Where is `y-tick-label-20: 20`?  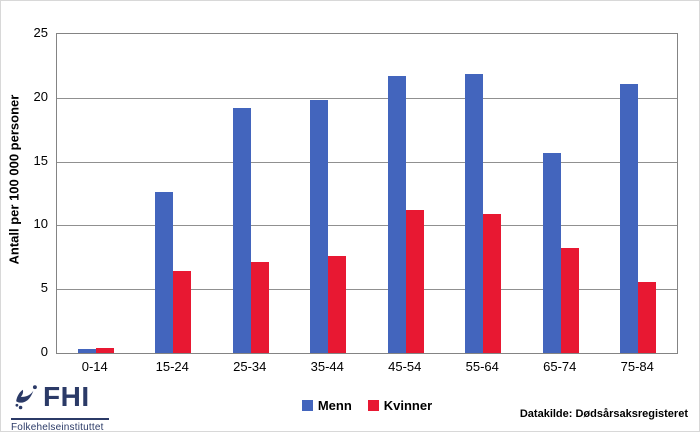
y-tick-label-20: 20 is located at coordinates (40, 96).